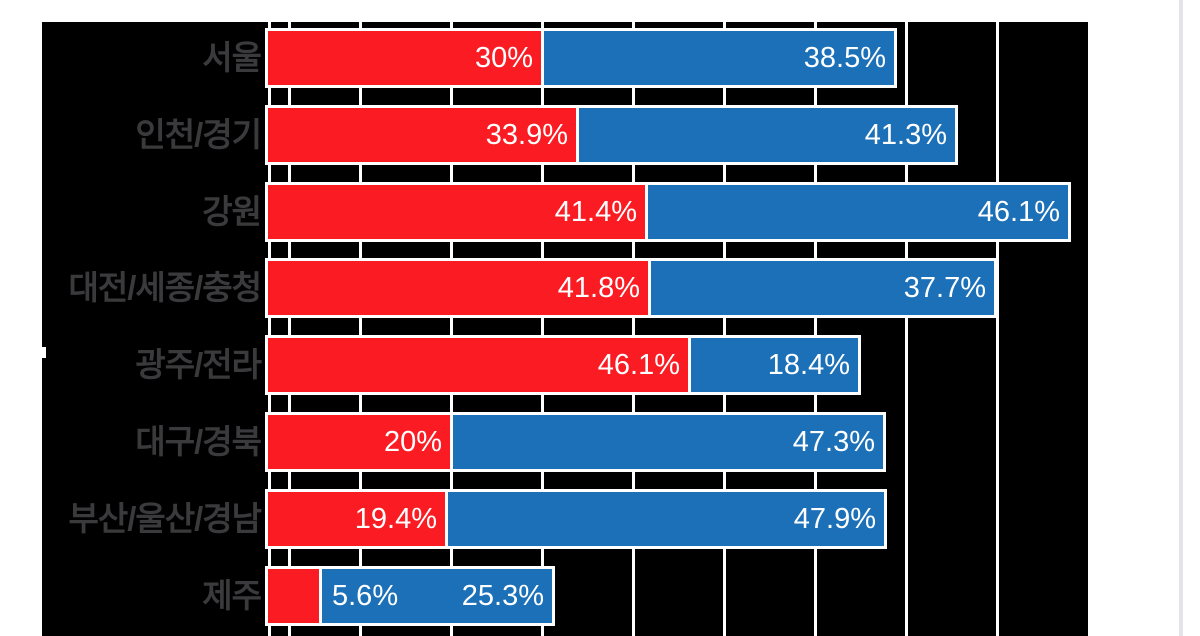  What do you see at coordinates (1181, 318) in the screenshot?
I see `outer-gridline-100pct` at bounding box center [1181, 318].